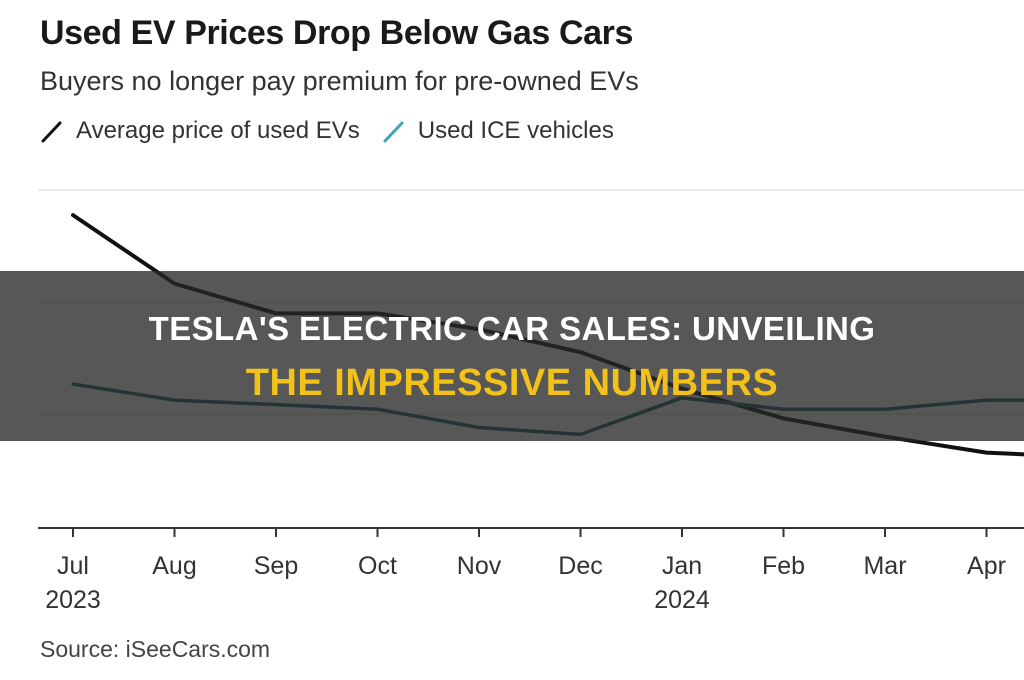 The height and width of the screenshot is (680, 1024). What do you see at coordinates (682, 600) in the screenshot?
I see `x-year-label-2024: 2024` at bounding box center [682, 600].